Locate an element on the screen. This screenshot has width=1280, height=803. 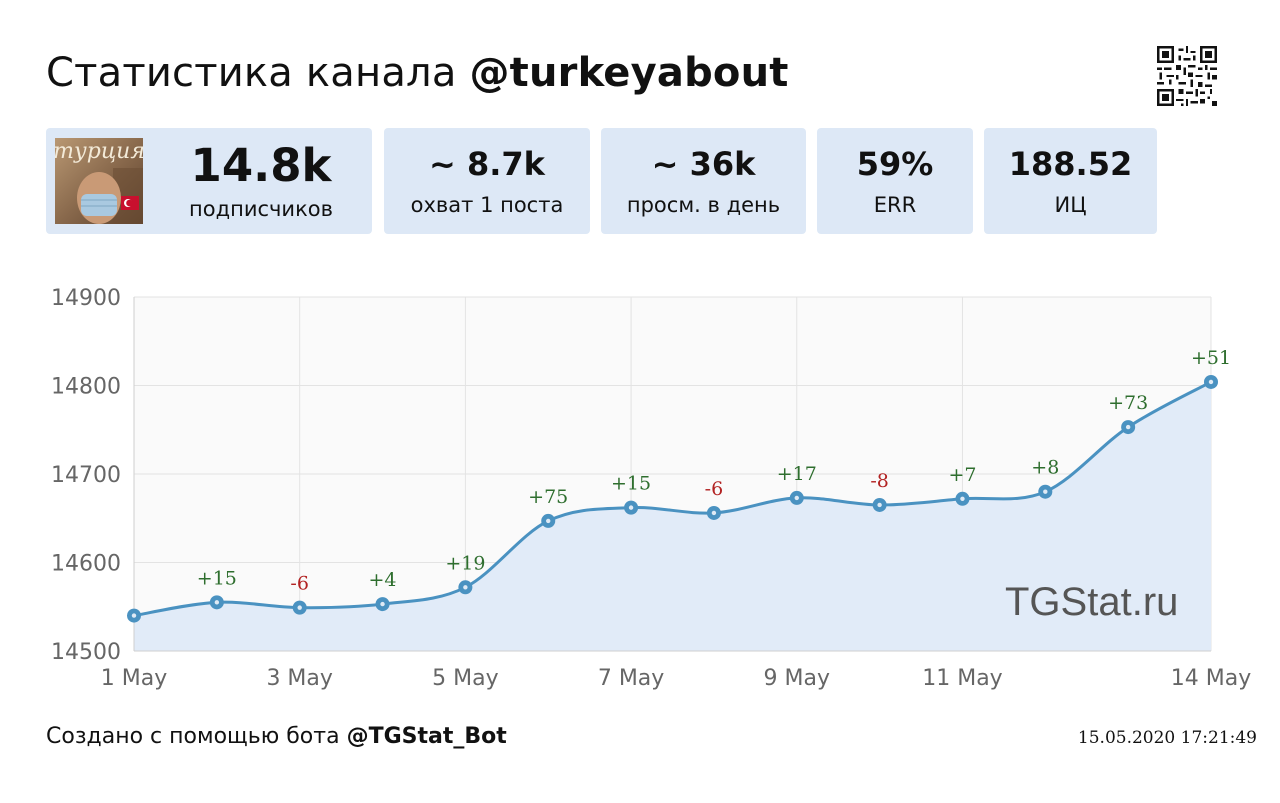
footer-timestamp: 15.05.2020 17:21:49 is located at coordinates (1167, 738).